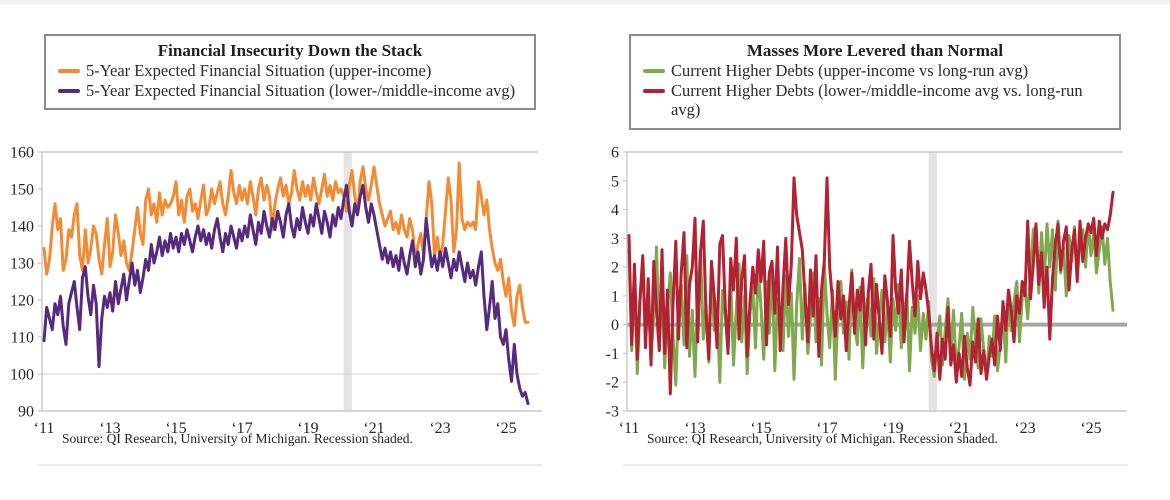 Image resolution: width=1170 pixels, height=500 pixels. I want to click on svg-text: 160, so click(22, 153).